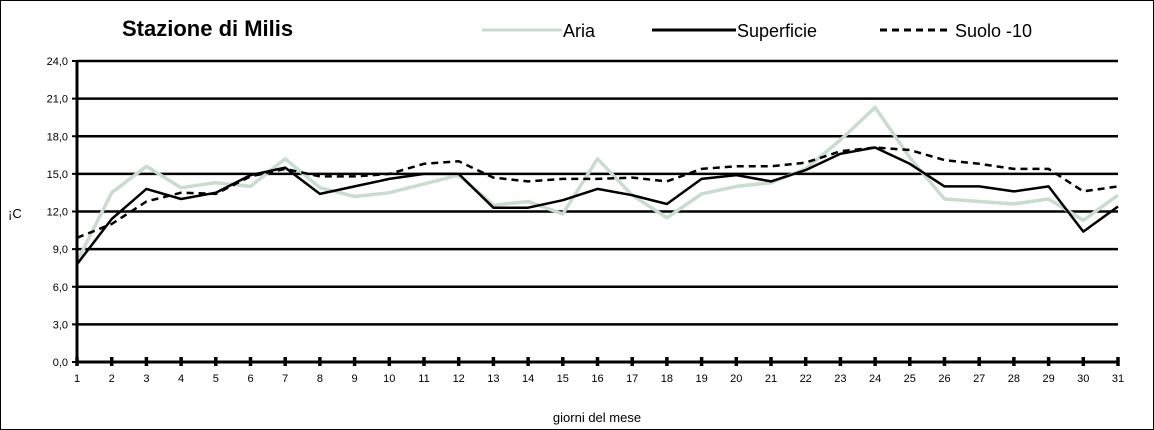 This screenshot has width=1154, height=430. What do you see at coordinates (979, 379) in the screenshot?
I see `x-tick-label: 27` at bounding box center [979, 379].